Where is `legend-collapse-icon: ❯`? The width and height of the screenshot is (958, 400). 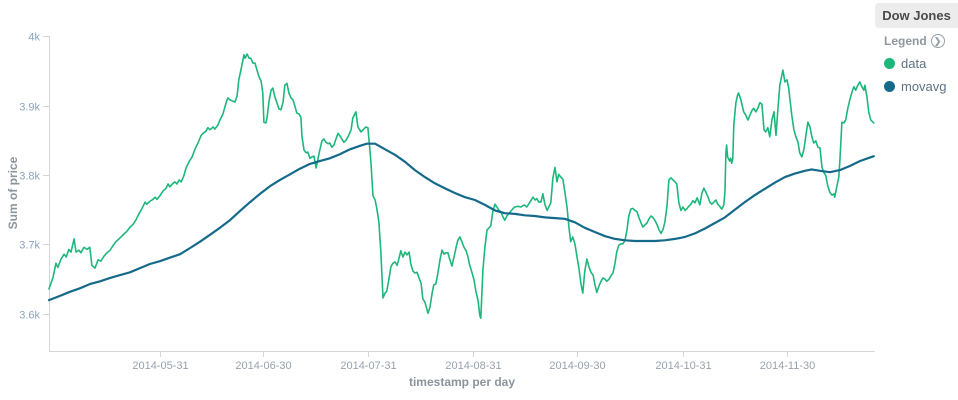
legend-collapse-icon: ❯ is located at coordinates (937, 41).